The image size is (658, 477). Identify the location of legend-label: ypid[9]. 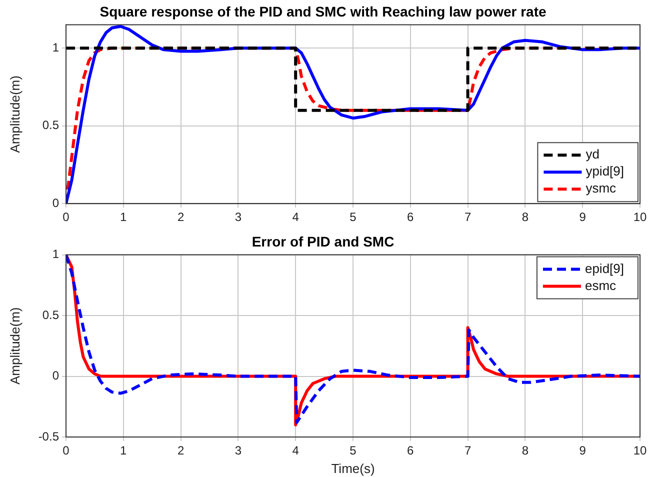
(605, 171).